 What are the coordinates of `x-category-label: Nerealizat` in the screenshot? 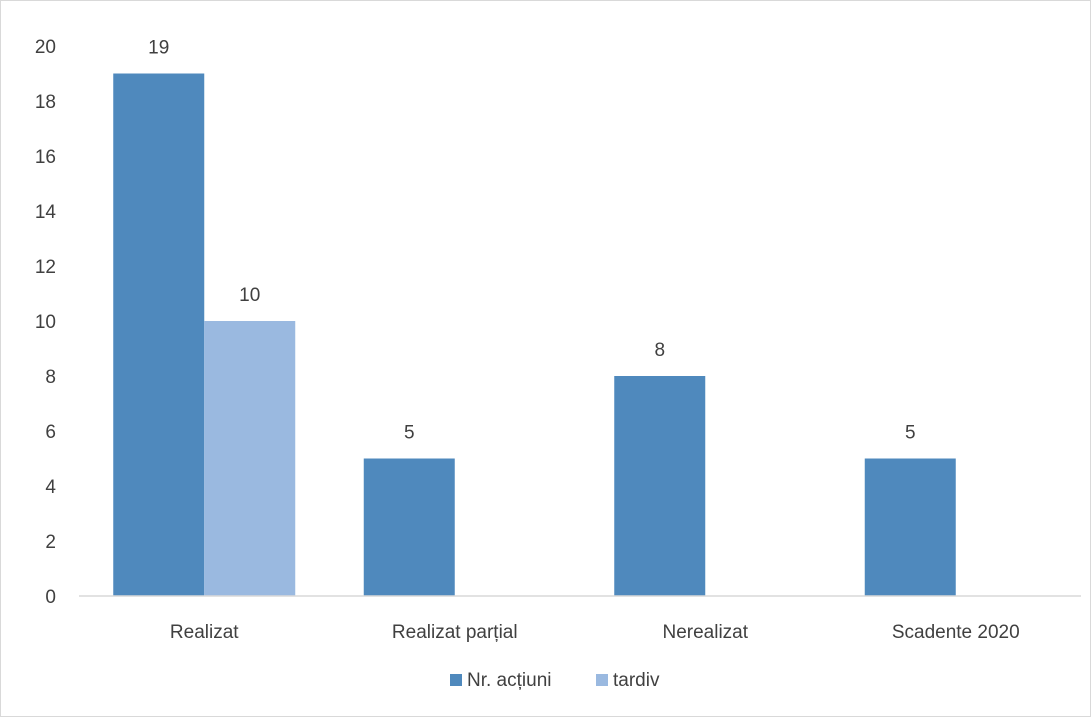 It's located at (705, 632).